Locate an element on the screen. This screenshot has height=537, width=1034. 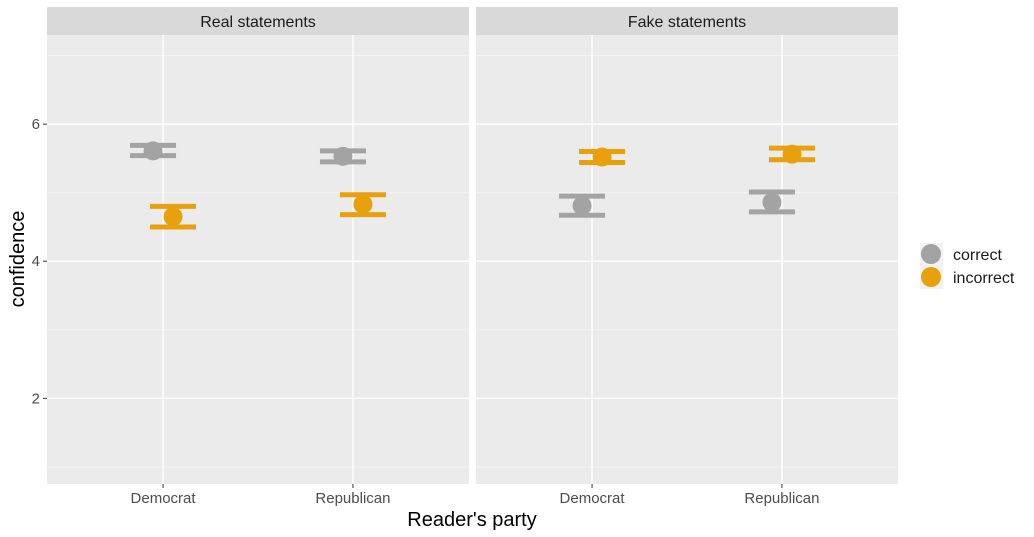
facet-strip-label: Real statements is located at coordinates (258, 22).